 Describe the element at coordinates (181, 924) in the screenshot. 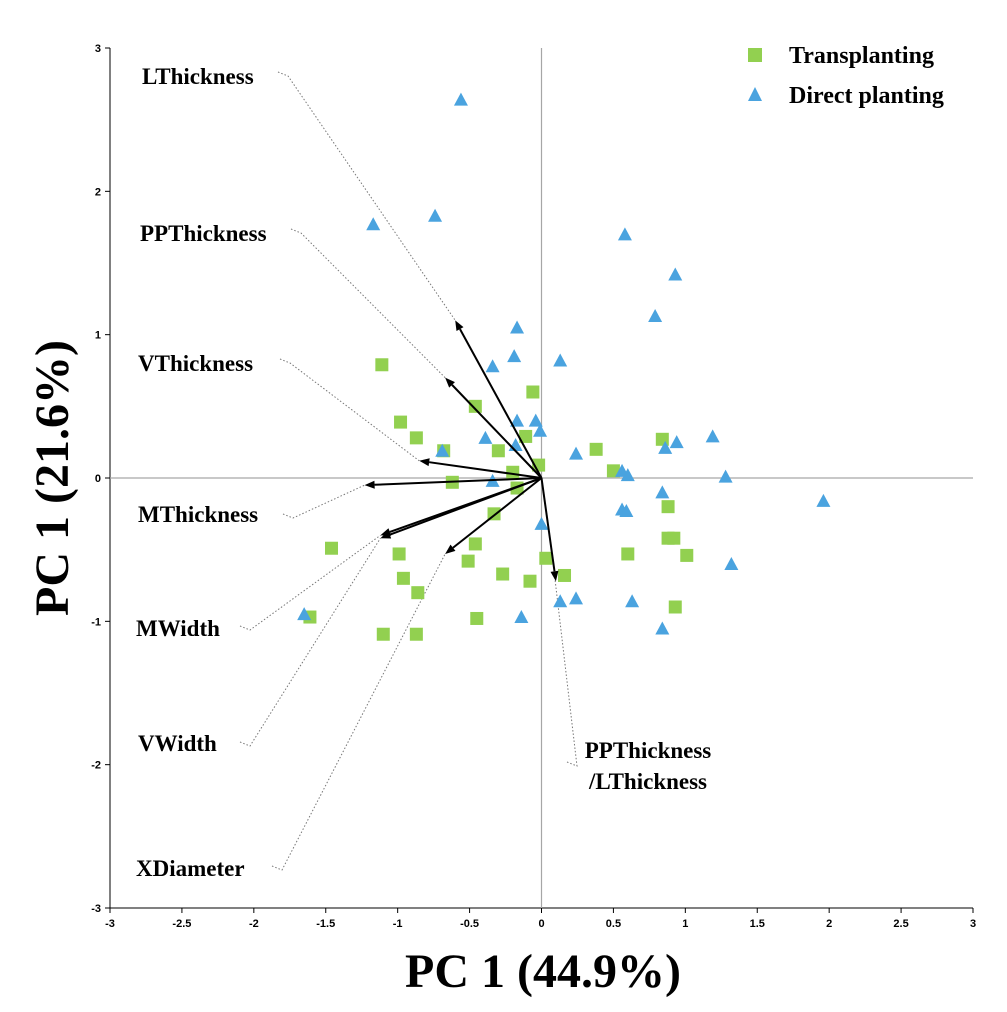

I see `x-tick-label: -2.5` at that location.